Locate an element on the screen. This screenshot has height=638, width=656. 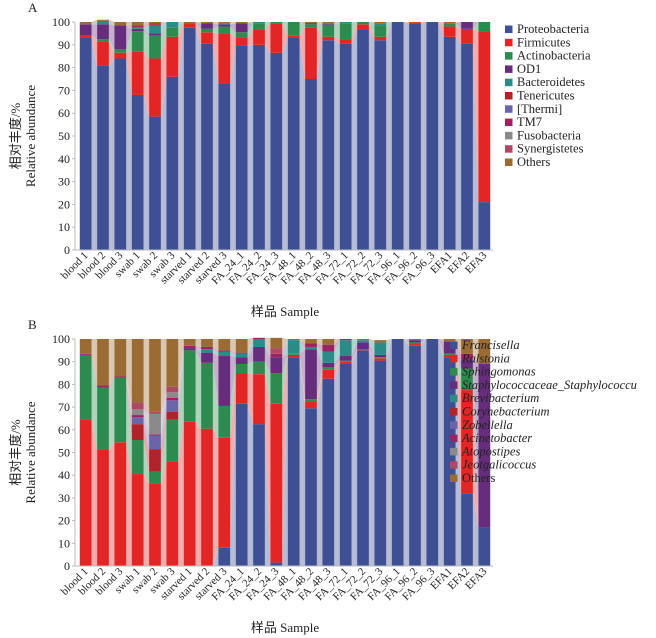
bar-EFA3 is located at coordinates (484, 136).